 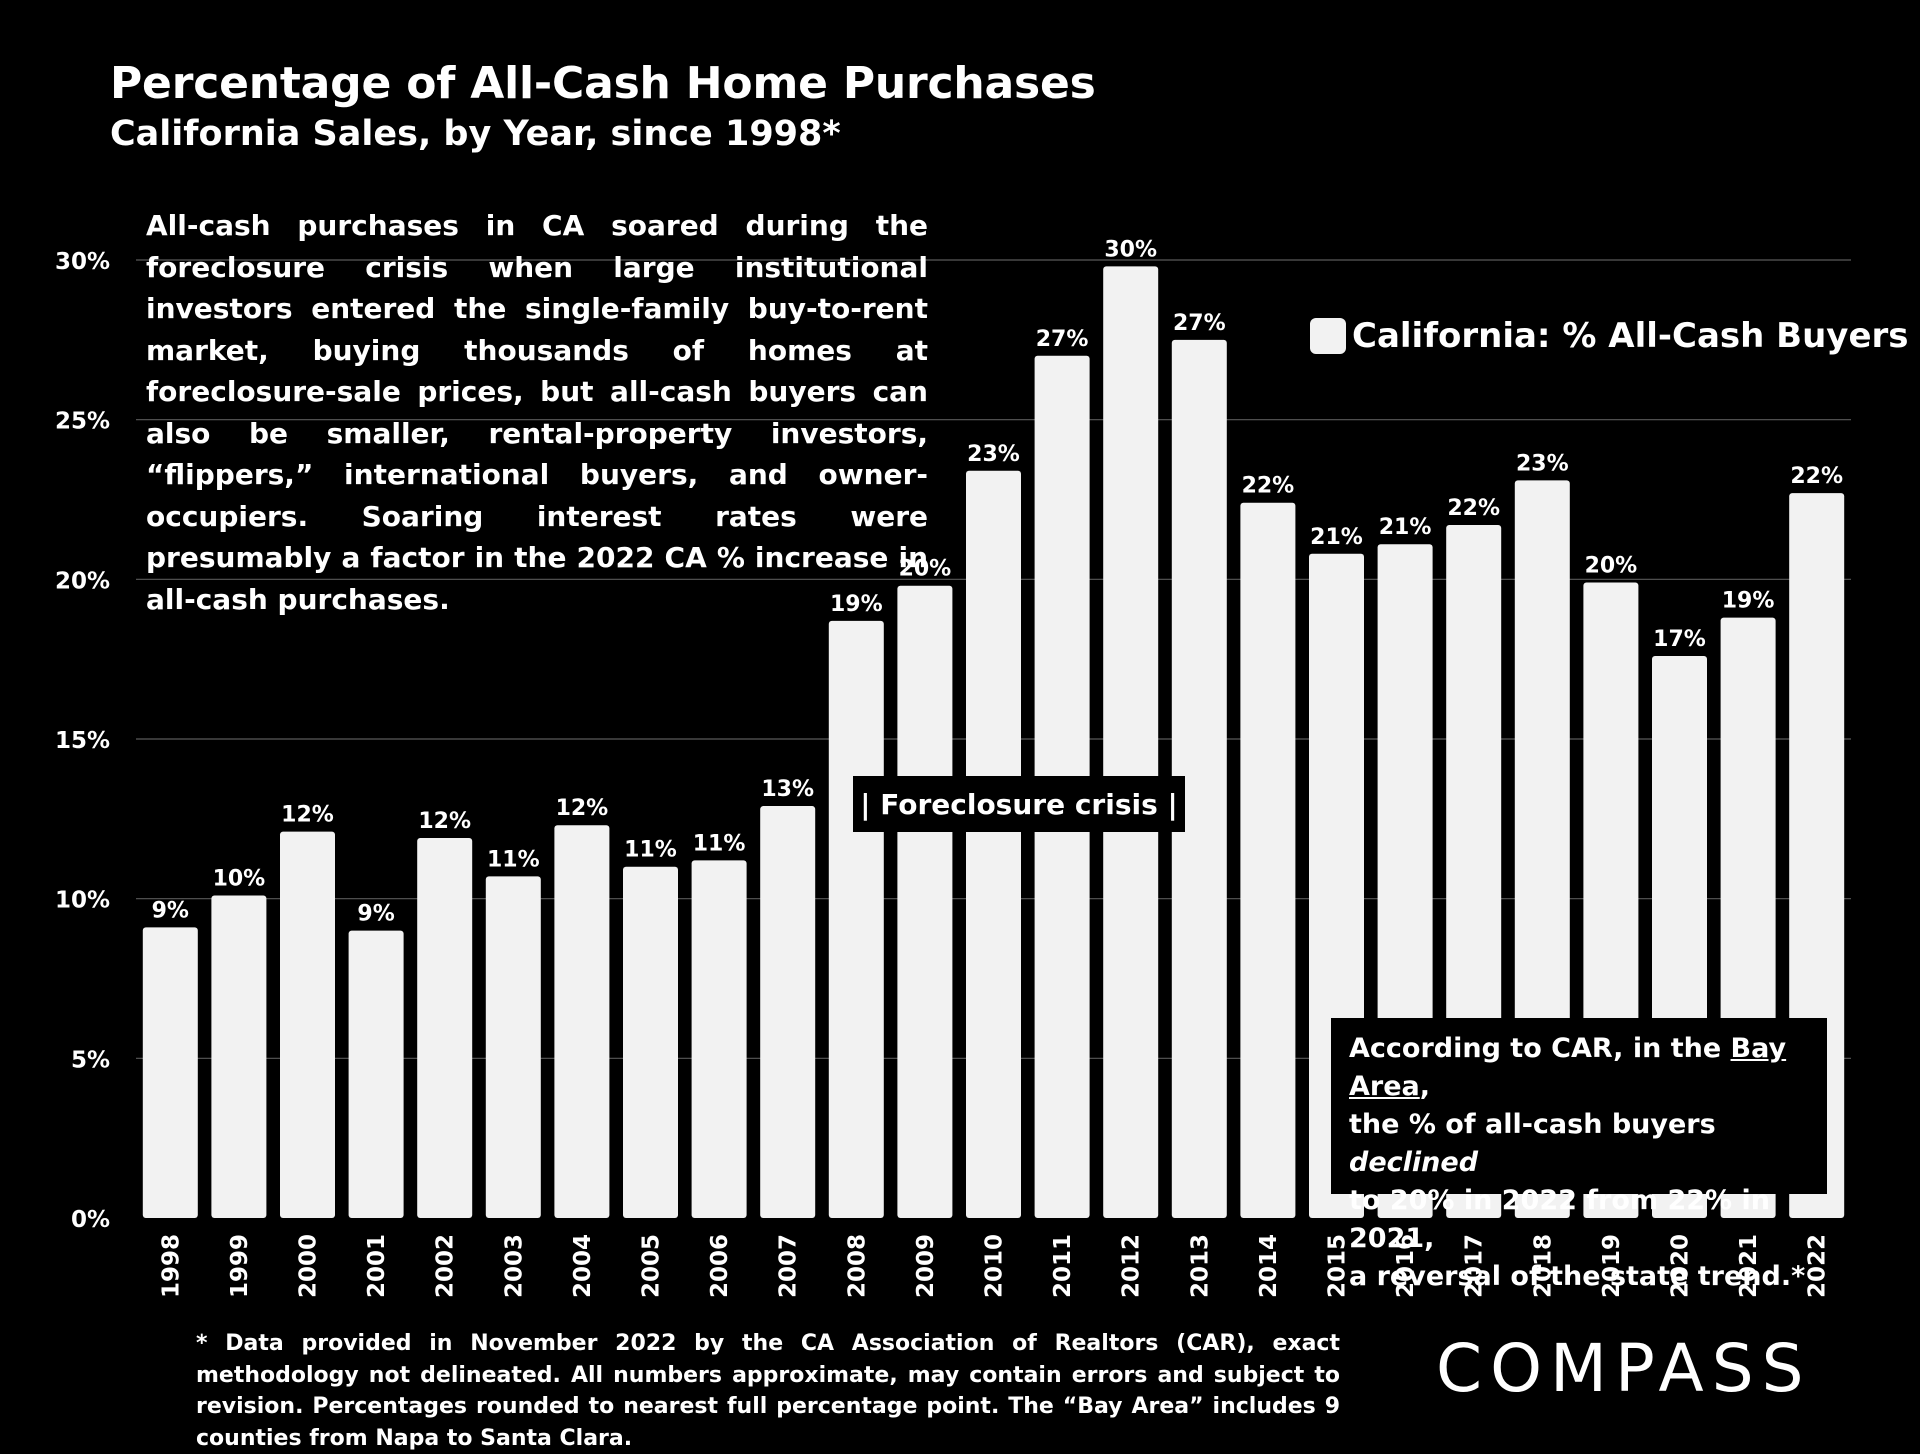 I want to click on bay-area-underlined: Bay Area, so click(x=1568, y=1067).